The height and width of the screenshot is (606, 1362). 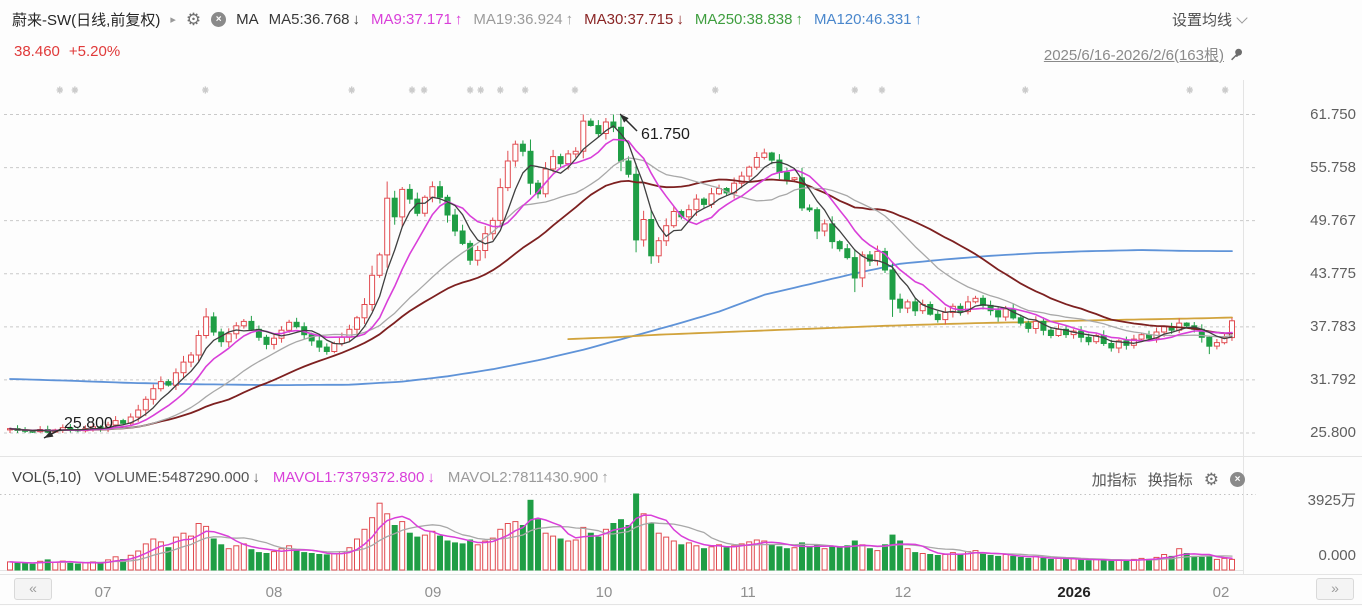 What do you see at coordinates (219, 19) in the screenshot?
I see `ma-remove-icon: ×` at bounding box center [219, 19].